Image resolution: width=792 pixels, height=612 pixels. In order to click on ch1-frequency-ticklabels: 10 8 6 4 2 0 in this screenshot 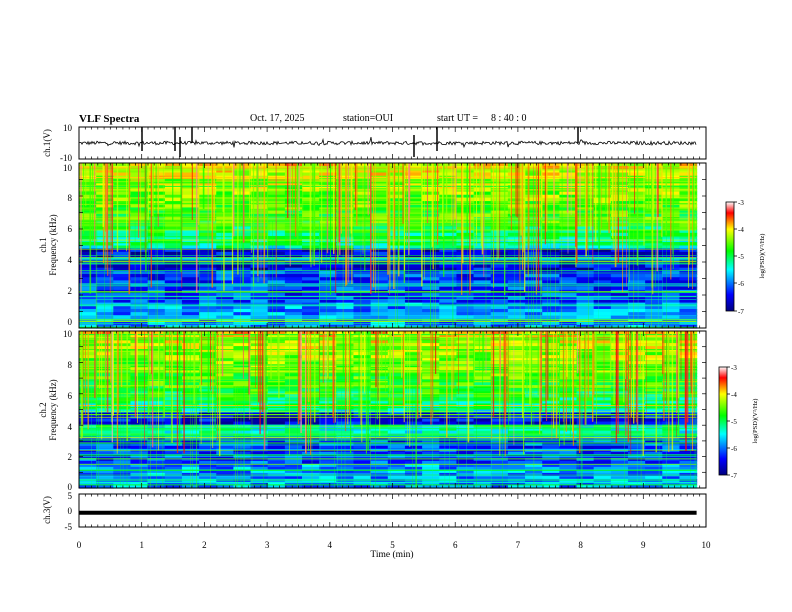, I will do `click(68, 245)`.